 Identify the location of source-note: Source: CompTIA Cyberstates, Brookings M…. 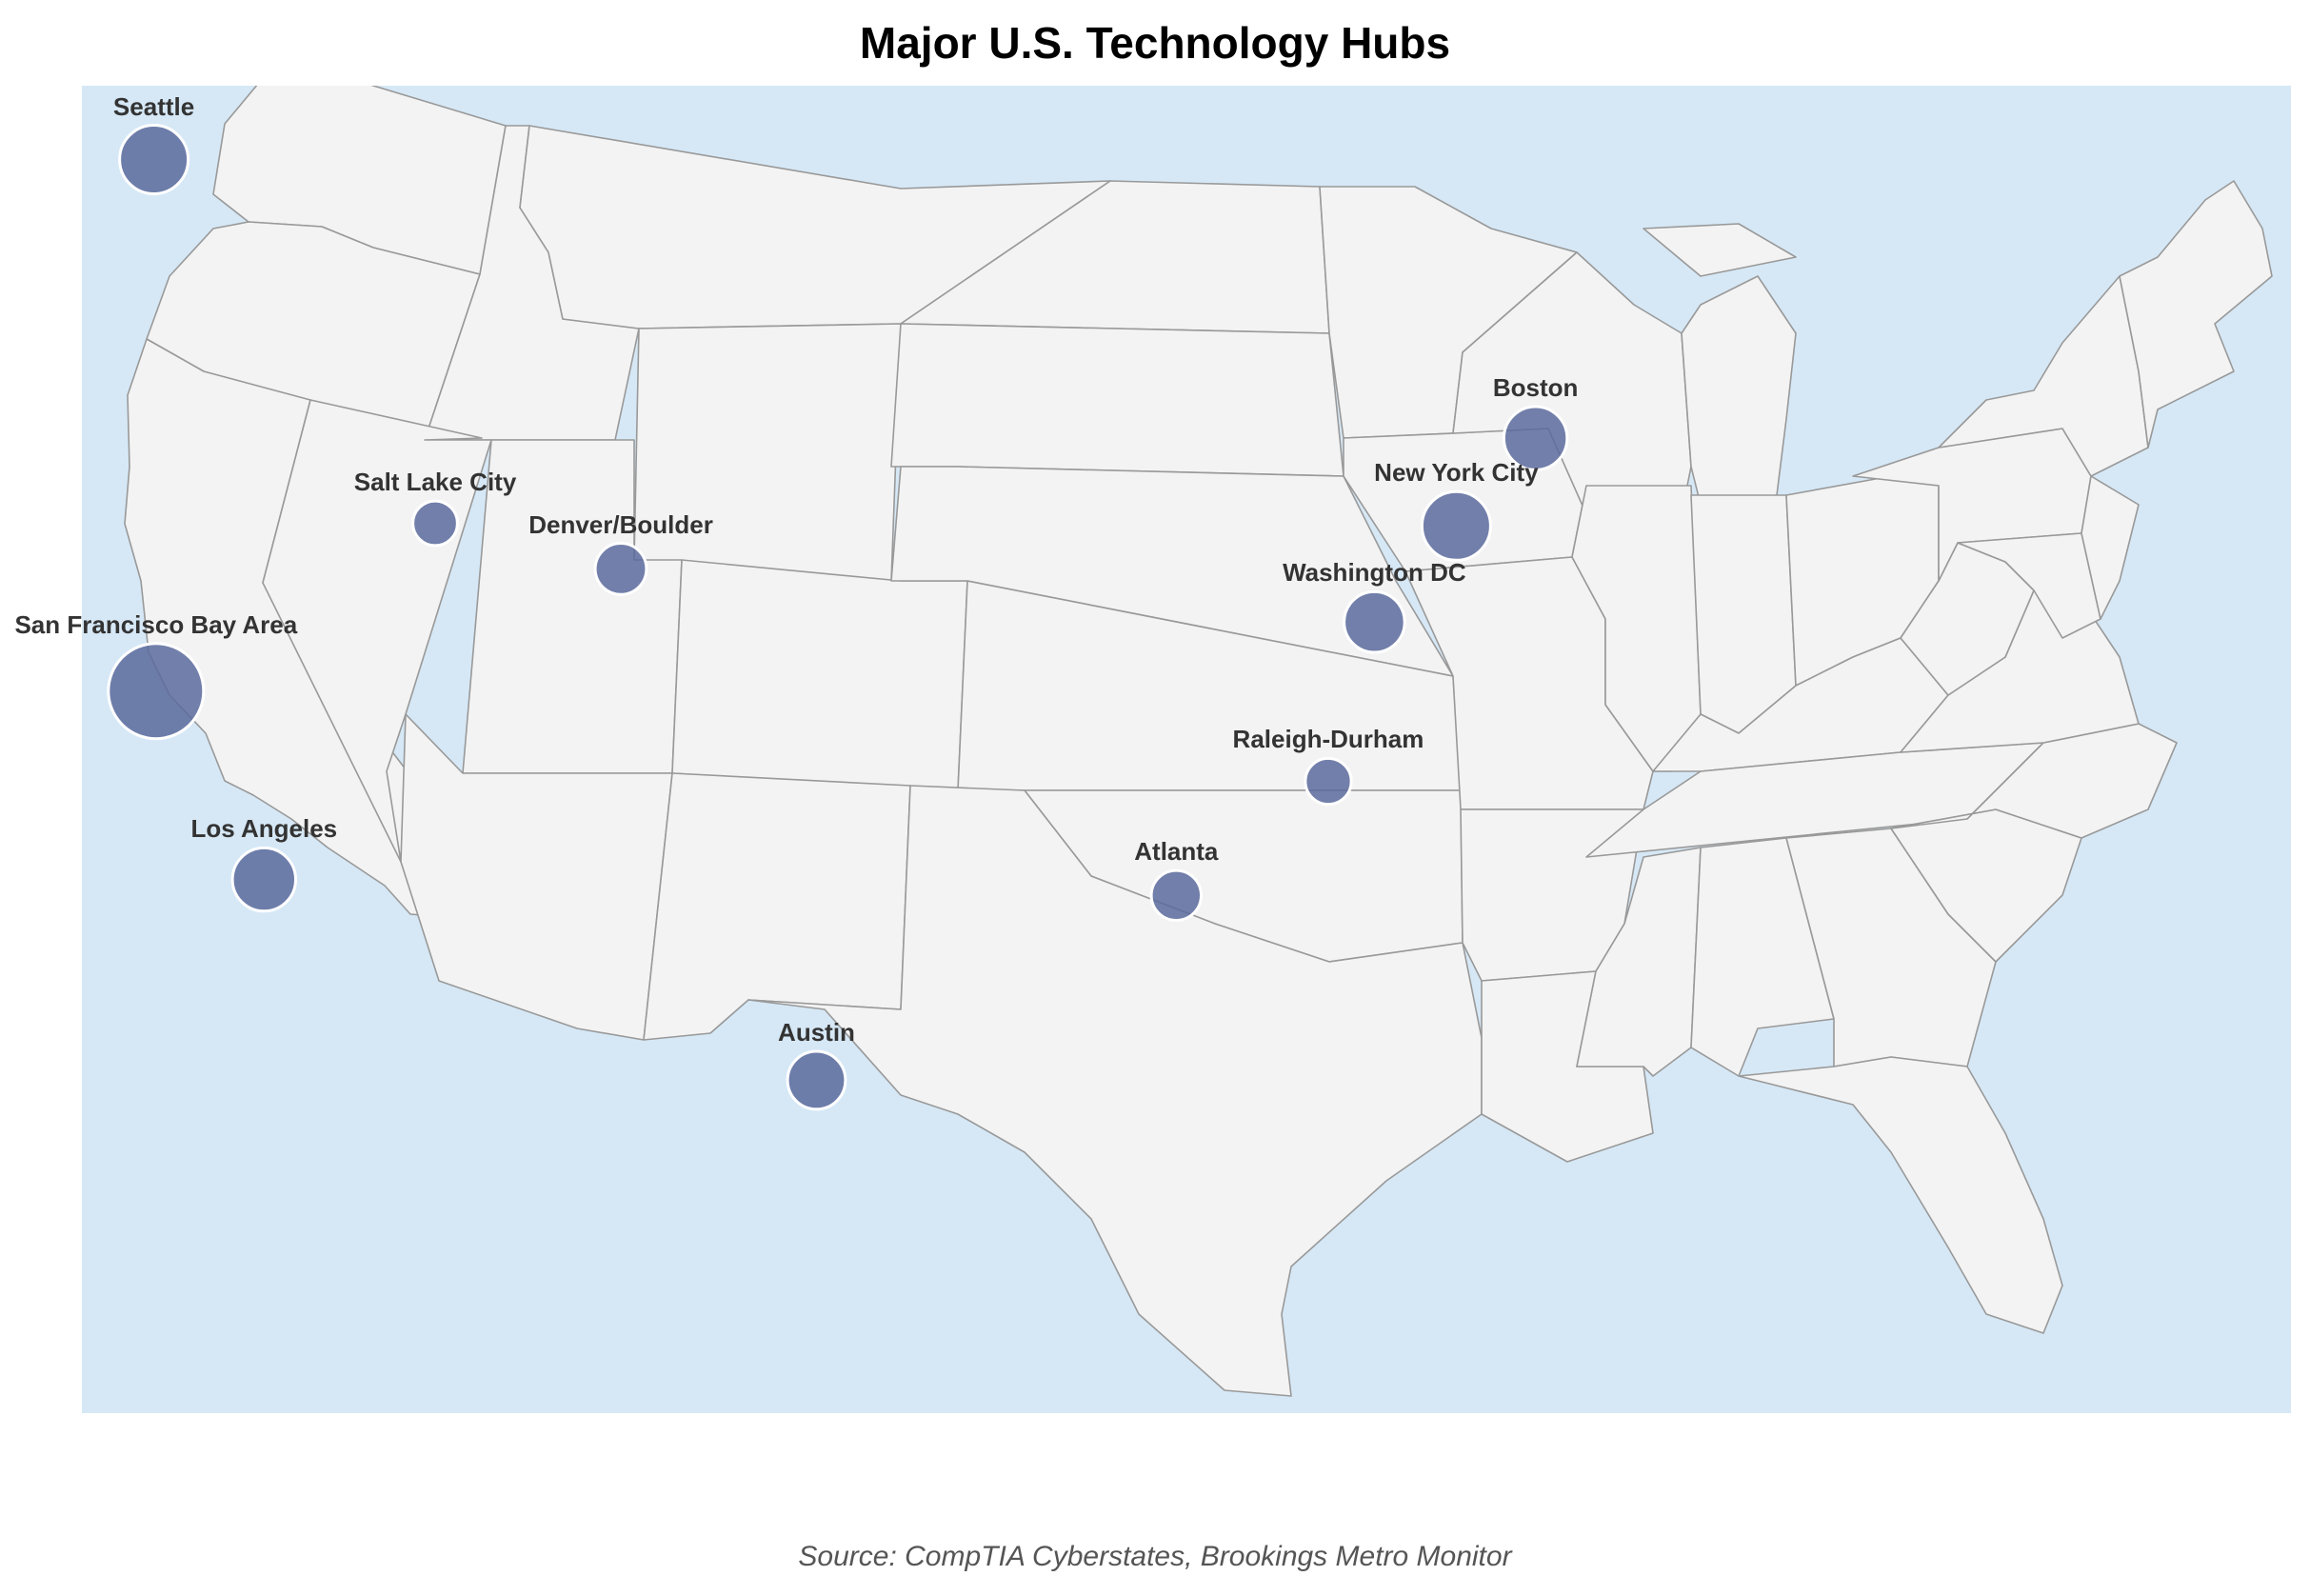
(1155, 1556).